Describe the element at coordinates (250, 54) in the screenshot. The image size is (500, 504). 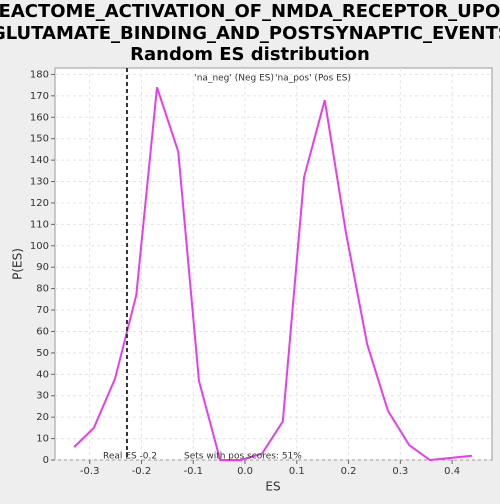
I see `chart-title: Random ES distribution` at that location.